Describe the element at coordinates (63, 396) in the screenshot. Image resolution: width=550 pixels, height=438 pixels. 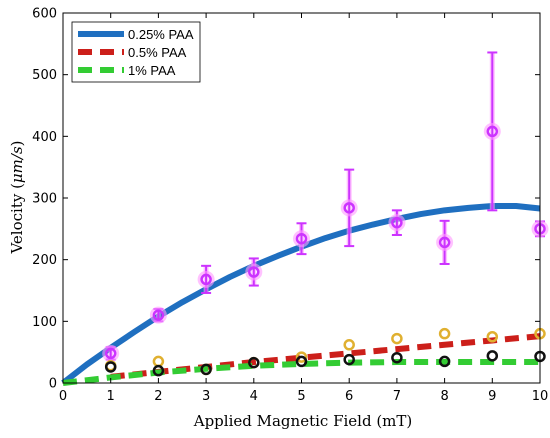
I see `x-tick-label: 0` at that location.